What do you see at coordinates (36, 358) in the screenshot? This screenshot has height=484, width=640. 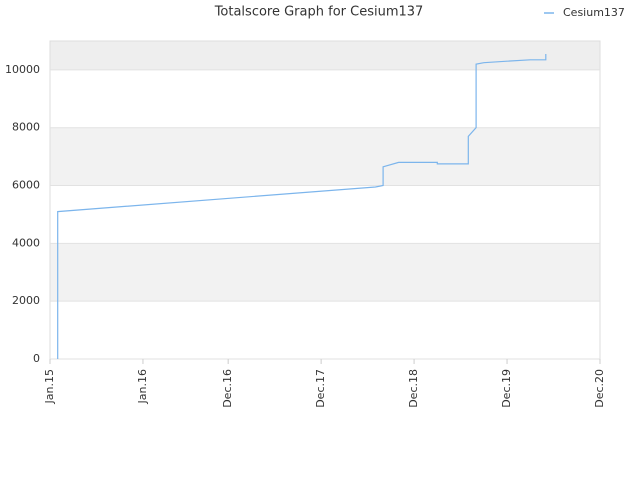 I see `y-tick-label: 0` at bounding box center [36, 358].